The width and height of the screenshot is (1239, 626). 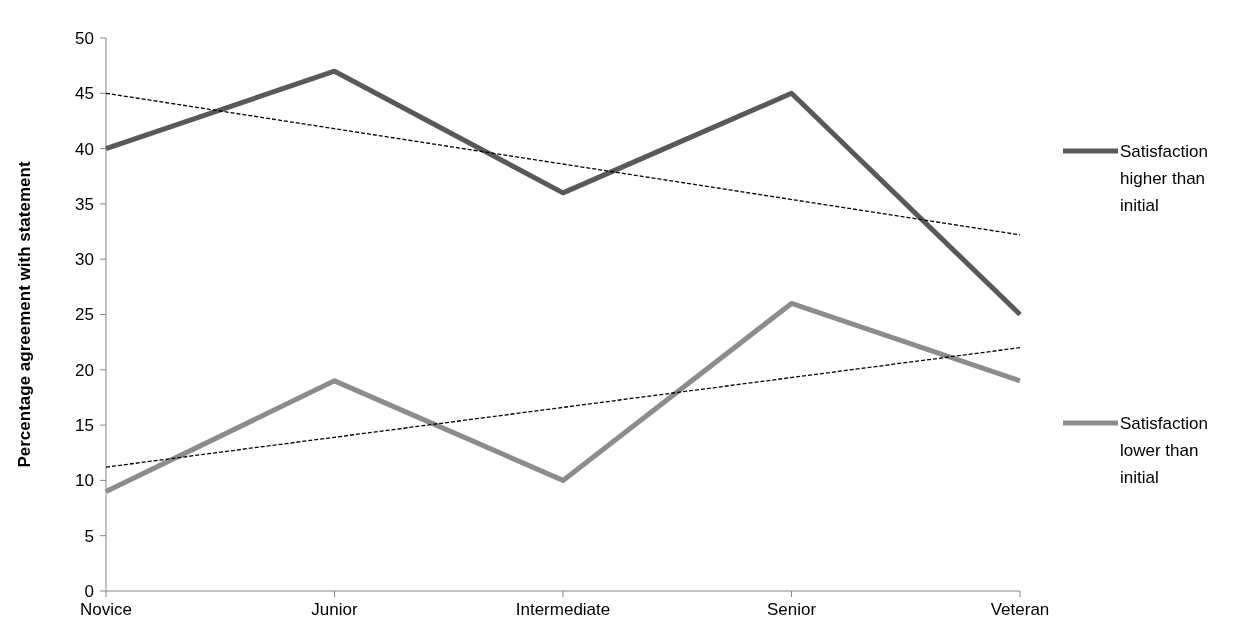 I want to click on y-tick-label: 30, so click(x=84, y=260).